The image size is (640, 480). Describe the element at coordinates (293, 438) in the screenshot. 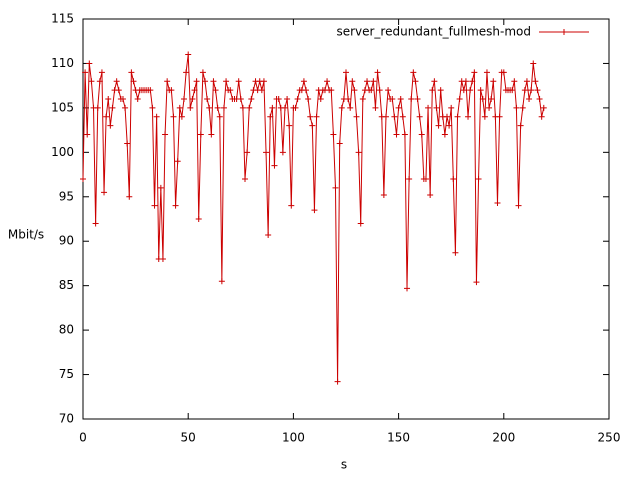

I see `x-tick-label: 100` at that location.